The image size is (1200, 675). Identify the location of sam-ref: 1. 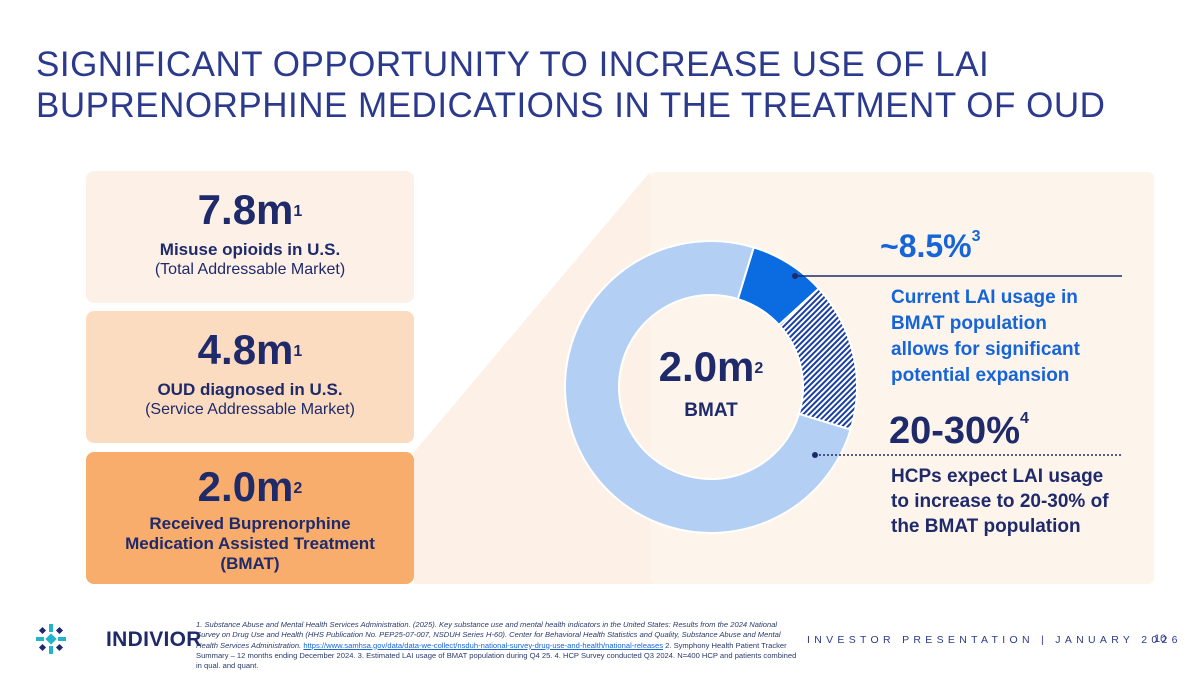
(298, 351).